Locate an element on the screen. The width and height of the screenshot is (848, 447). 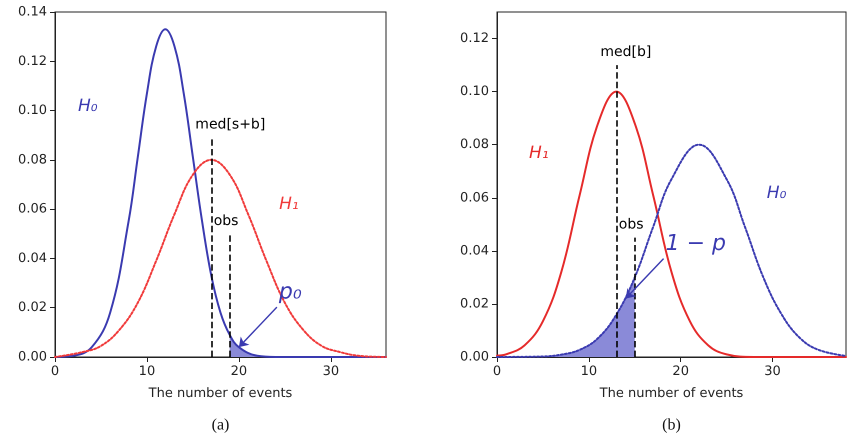
annotation: 1 − p is located at coordinates (696, 243).